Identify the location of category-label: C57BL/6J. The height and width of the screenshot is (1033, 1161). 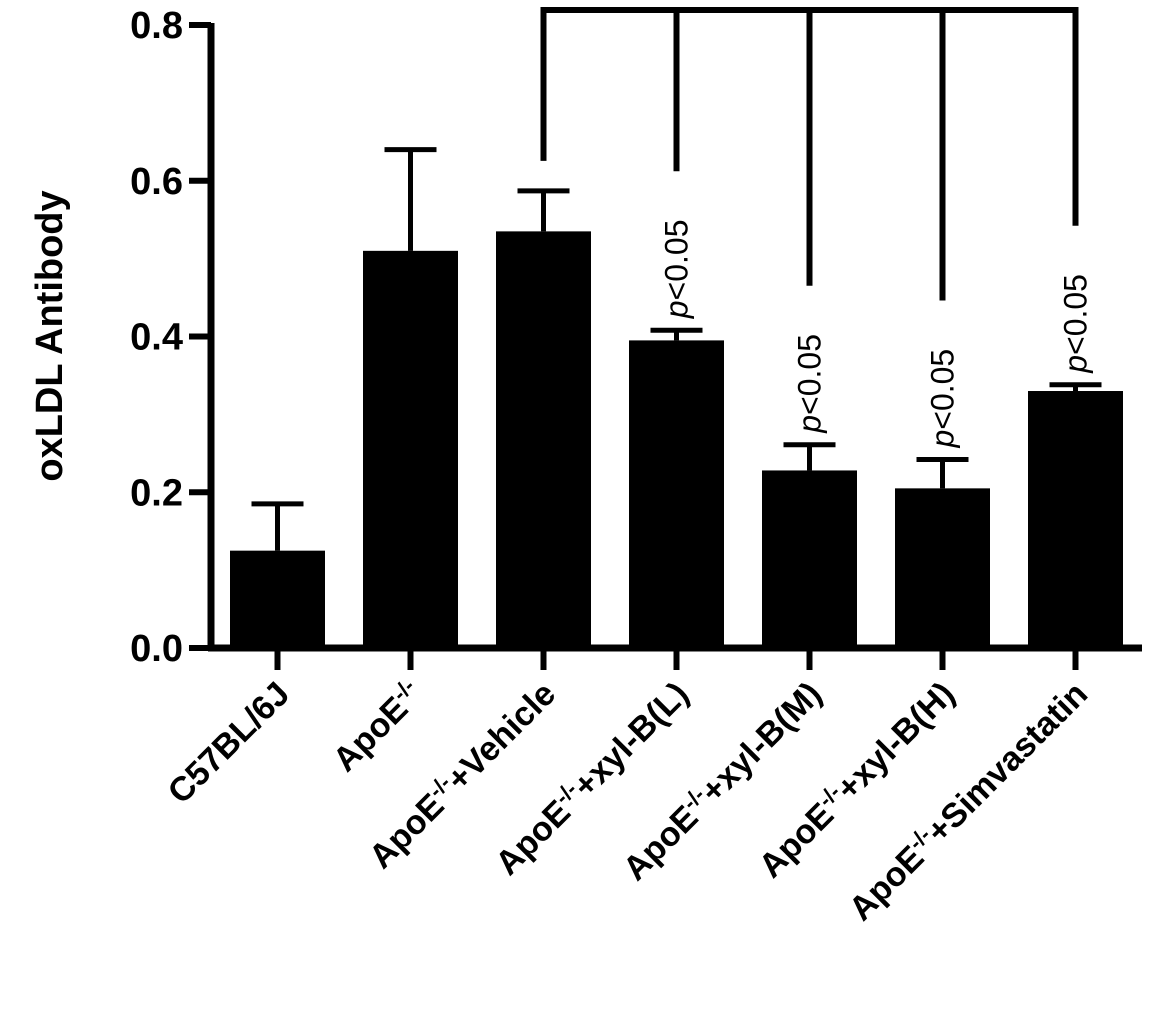
(229, 743).